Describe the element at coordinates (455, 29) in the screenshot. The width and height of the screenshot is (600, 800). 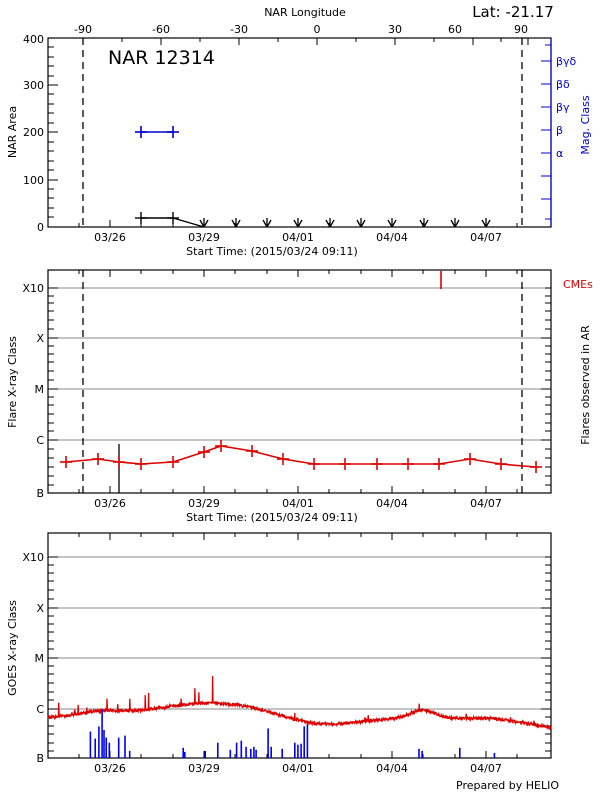
I see `top-tick-label-5: 60` at that location.